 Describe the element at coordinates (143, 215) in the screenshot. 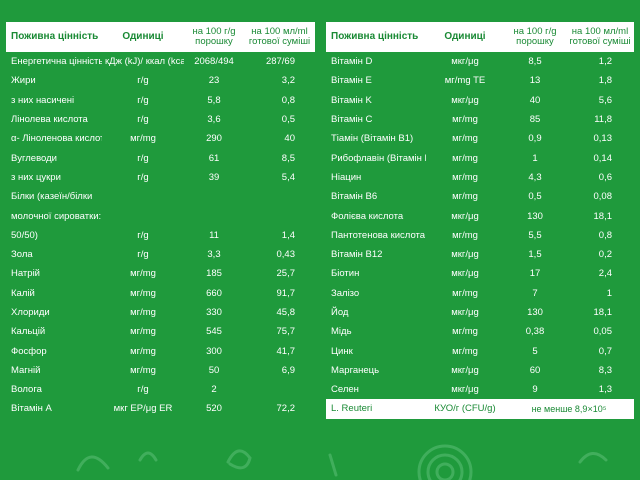

I see `nutrient-unit` at that location.